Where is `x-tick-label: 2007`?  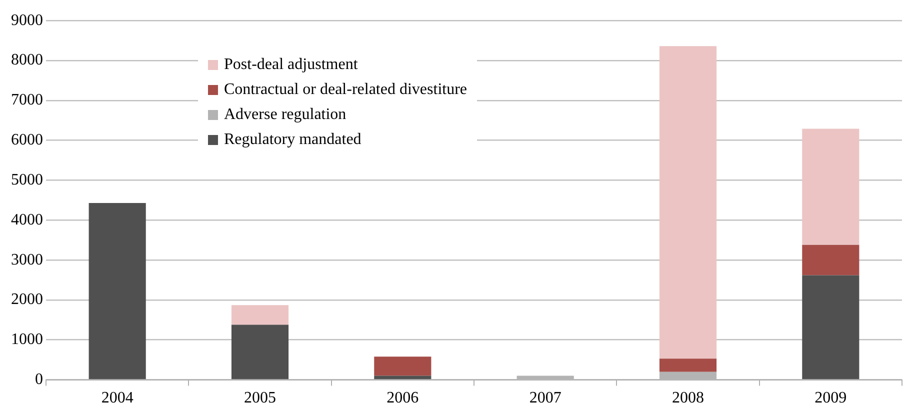
x-tick-label: 2007 is located at coordinates (545, 398).